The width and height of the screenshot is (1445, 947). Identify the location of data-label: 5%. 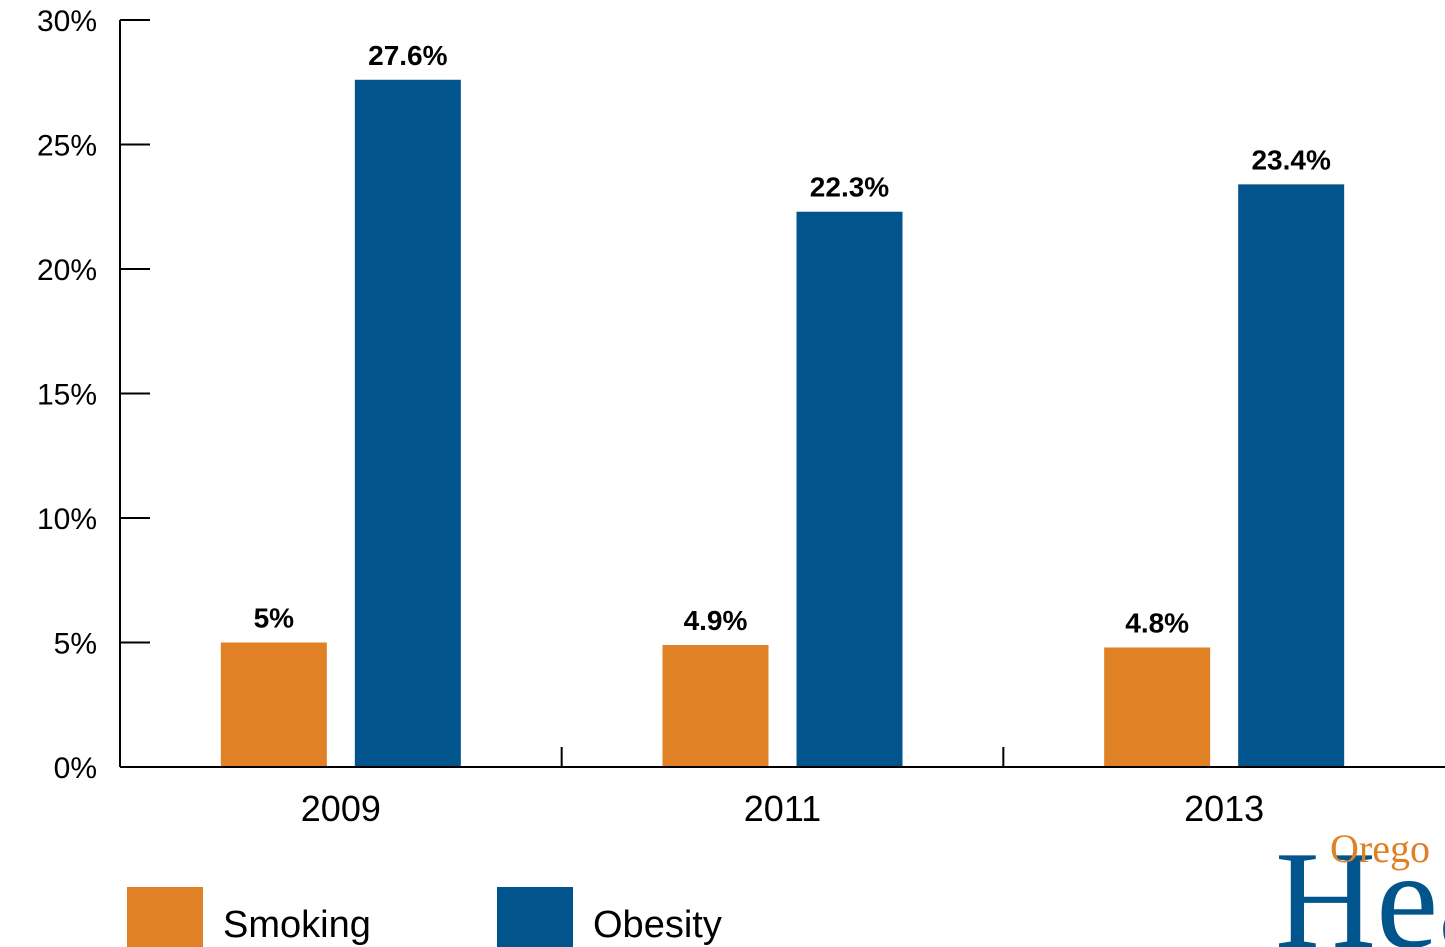
(274, 618).